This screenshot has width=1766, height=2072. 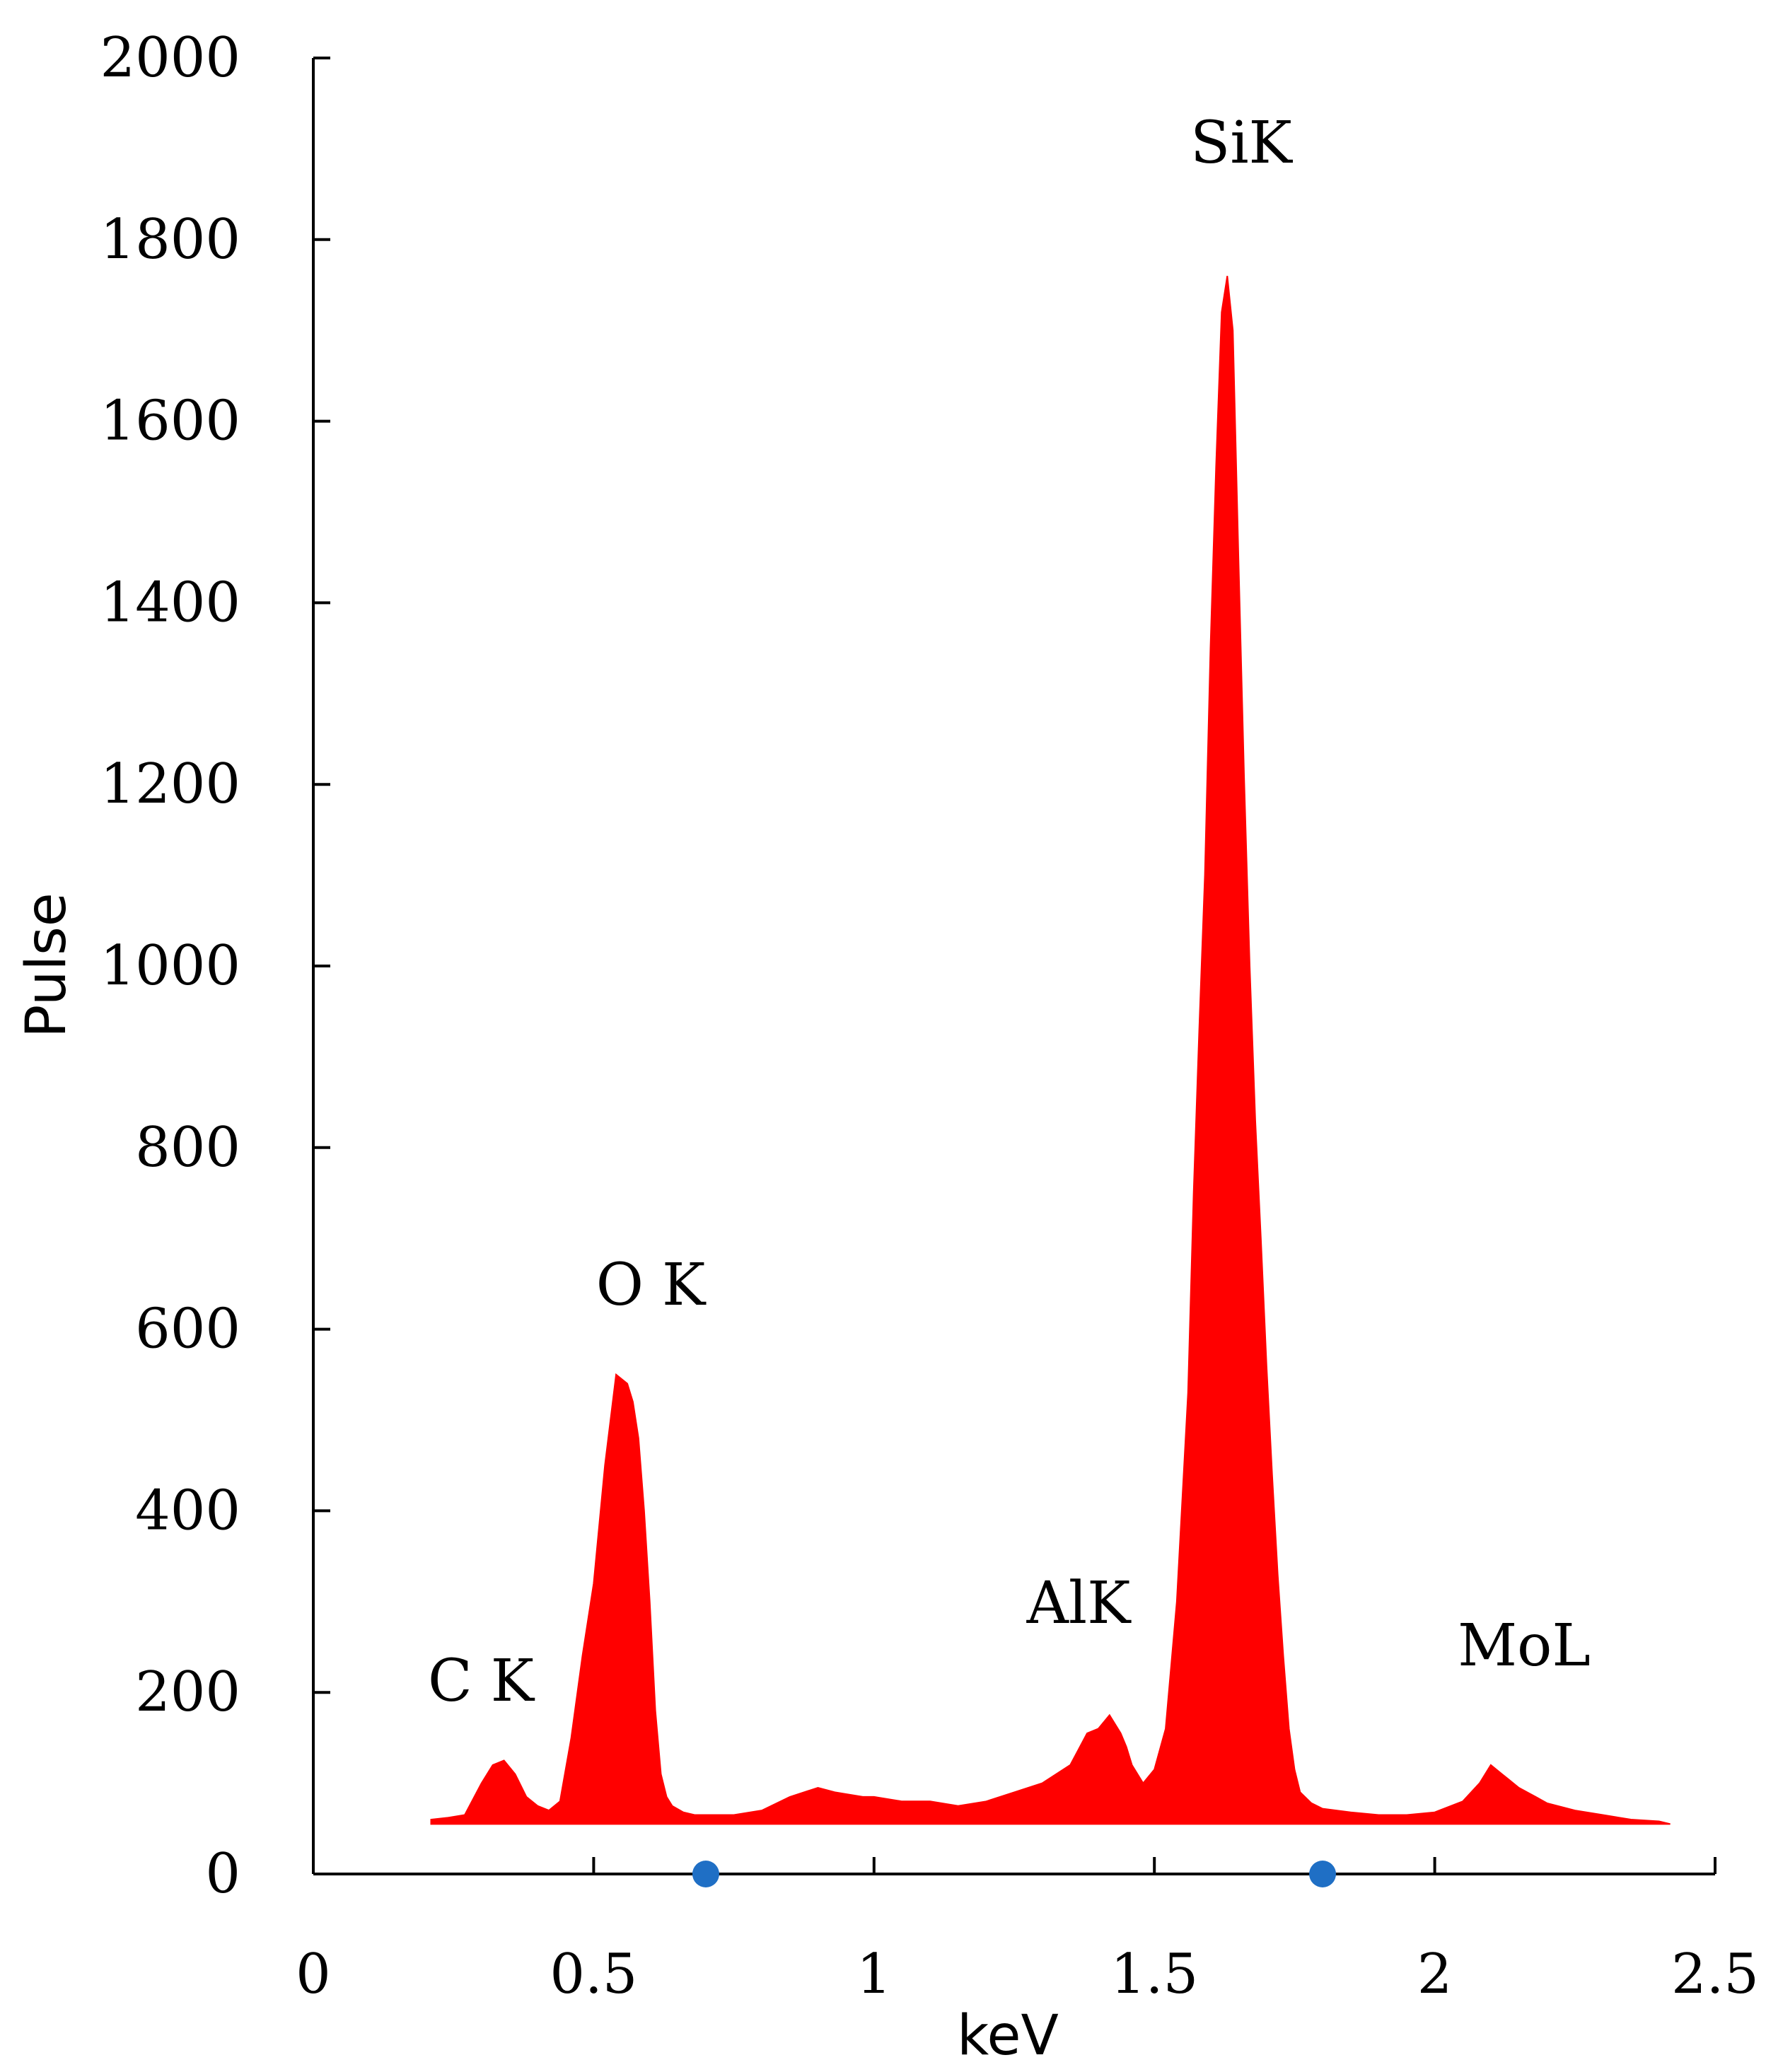 I want to click on x-tick-label: 1.5, so click(x=1154, y=1974).